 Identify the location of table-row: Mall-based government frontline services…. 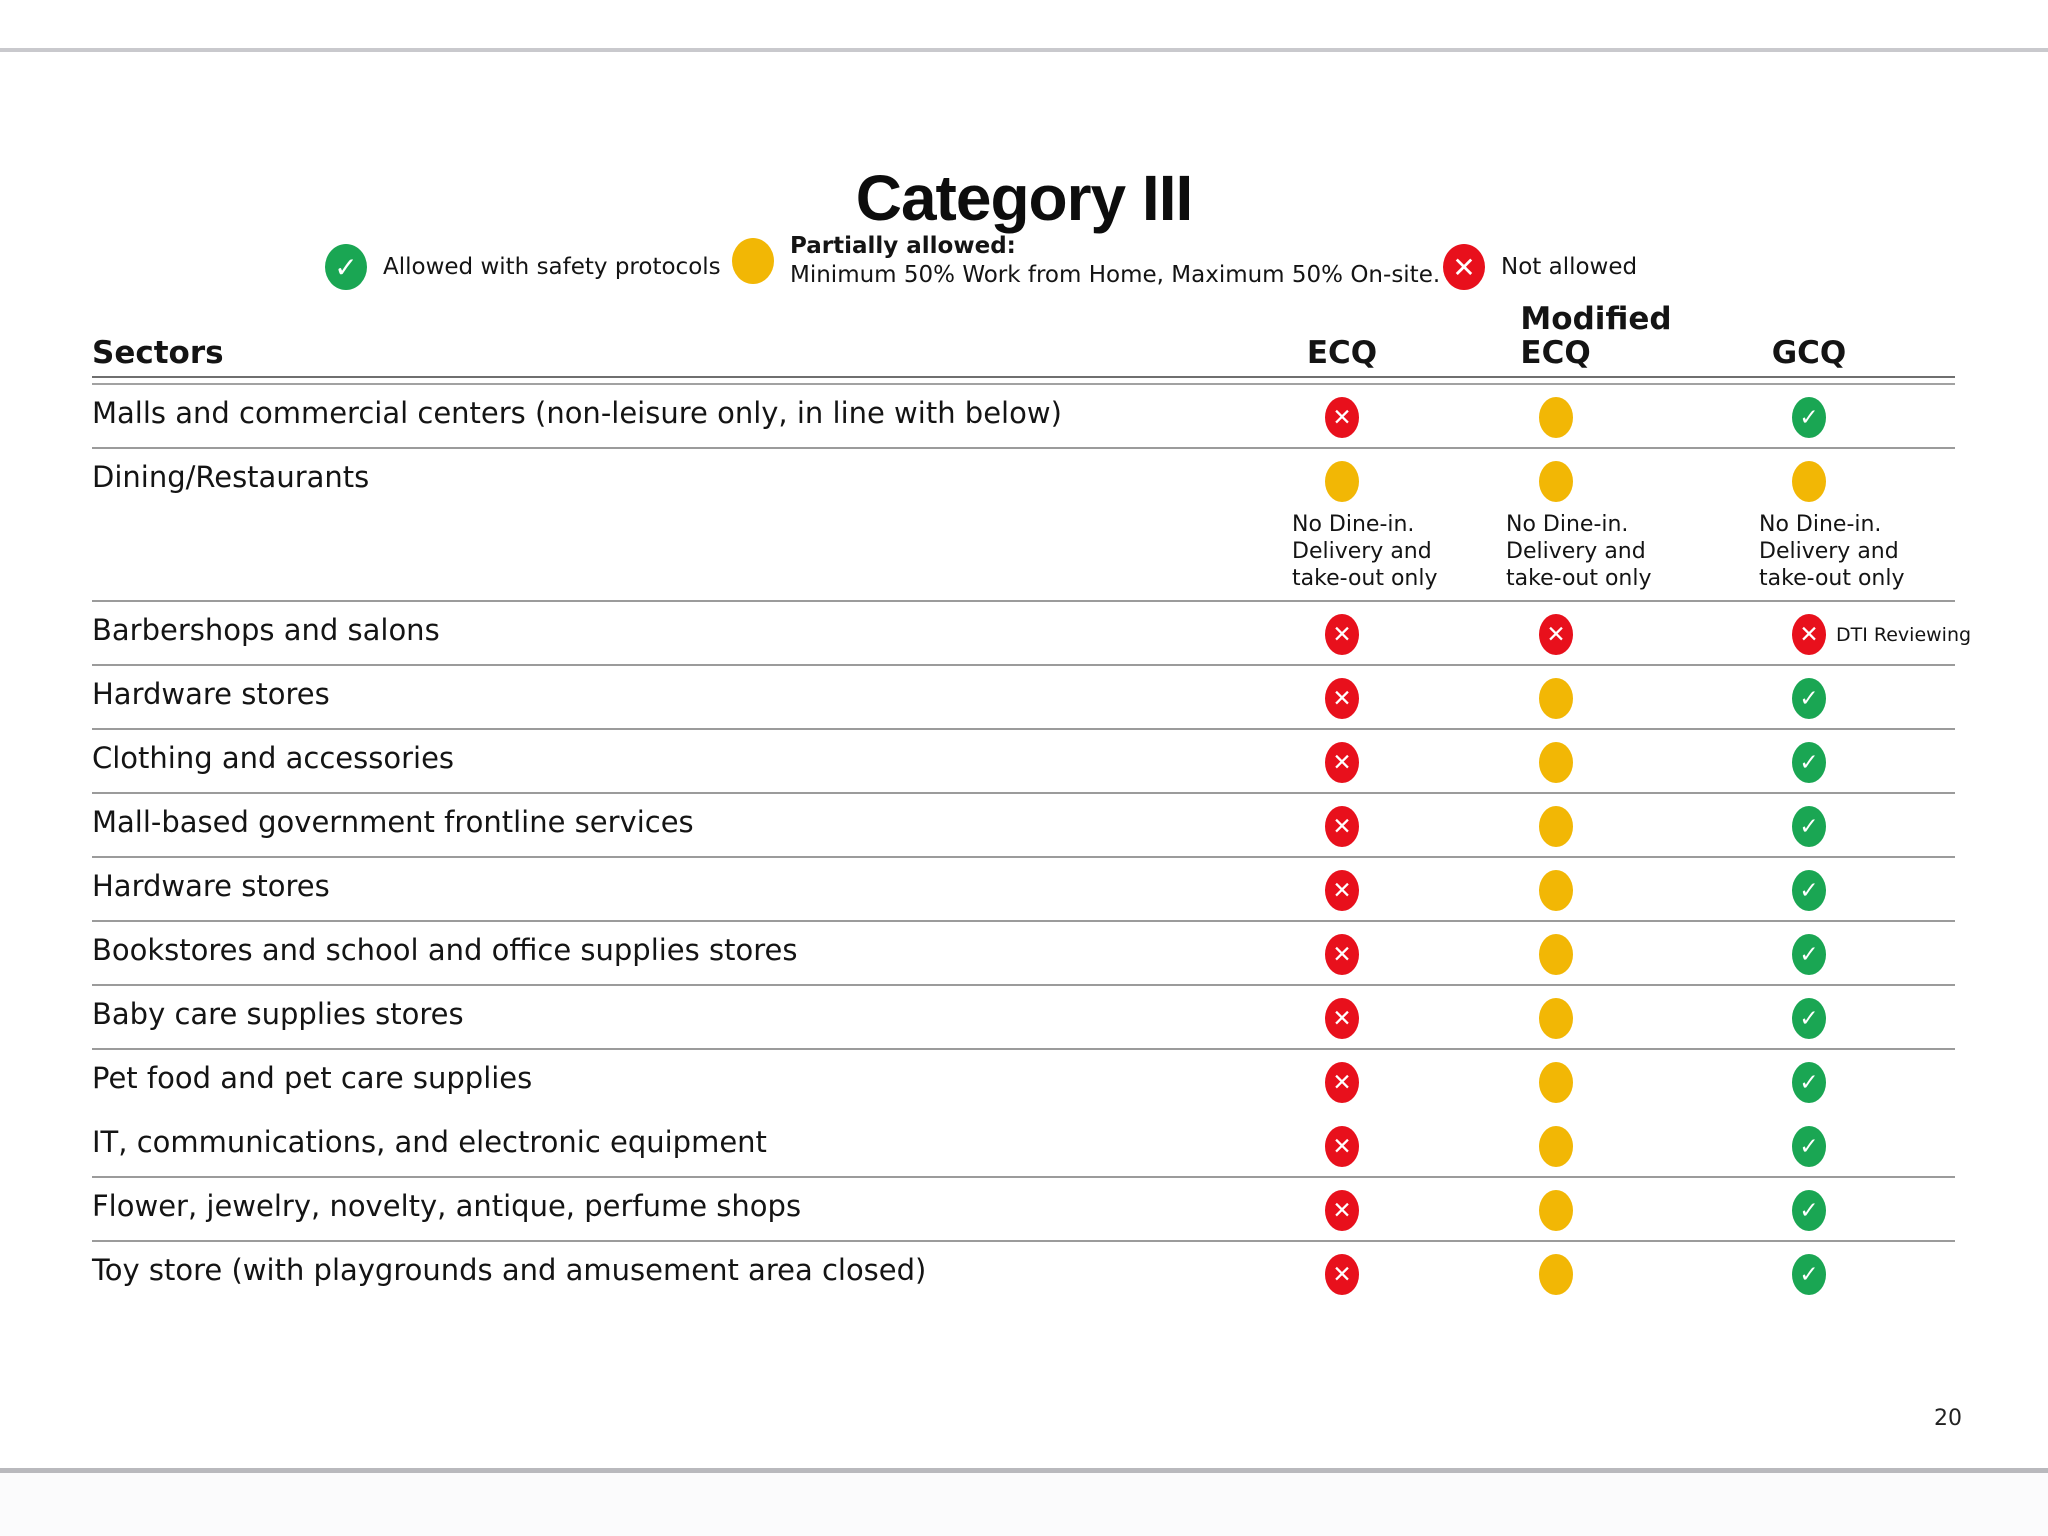
(1023, 826).